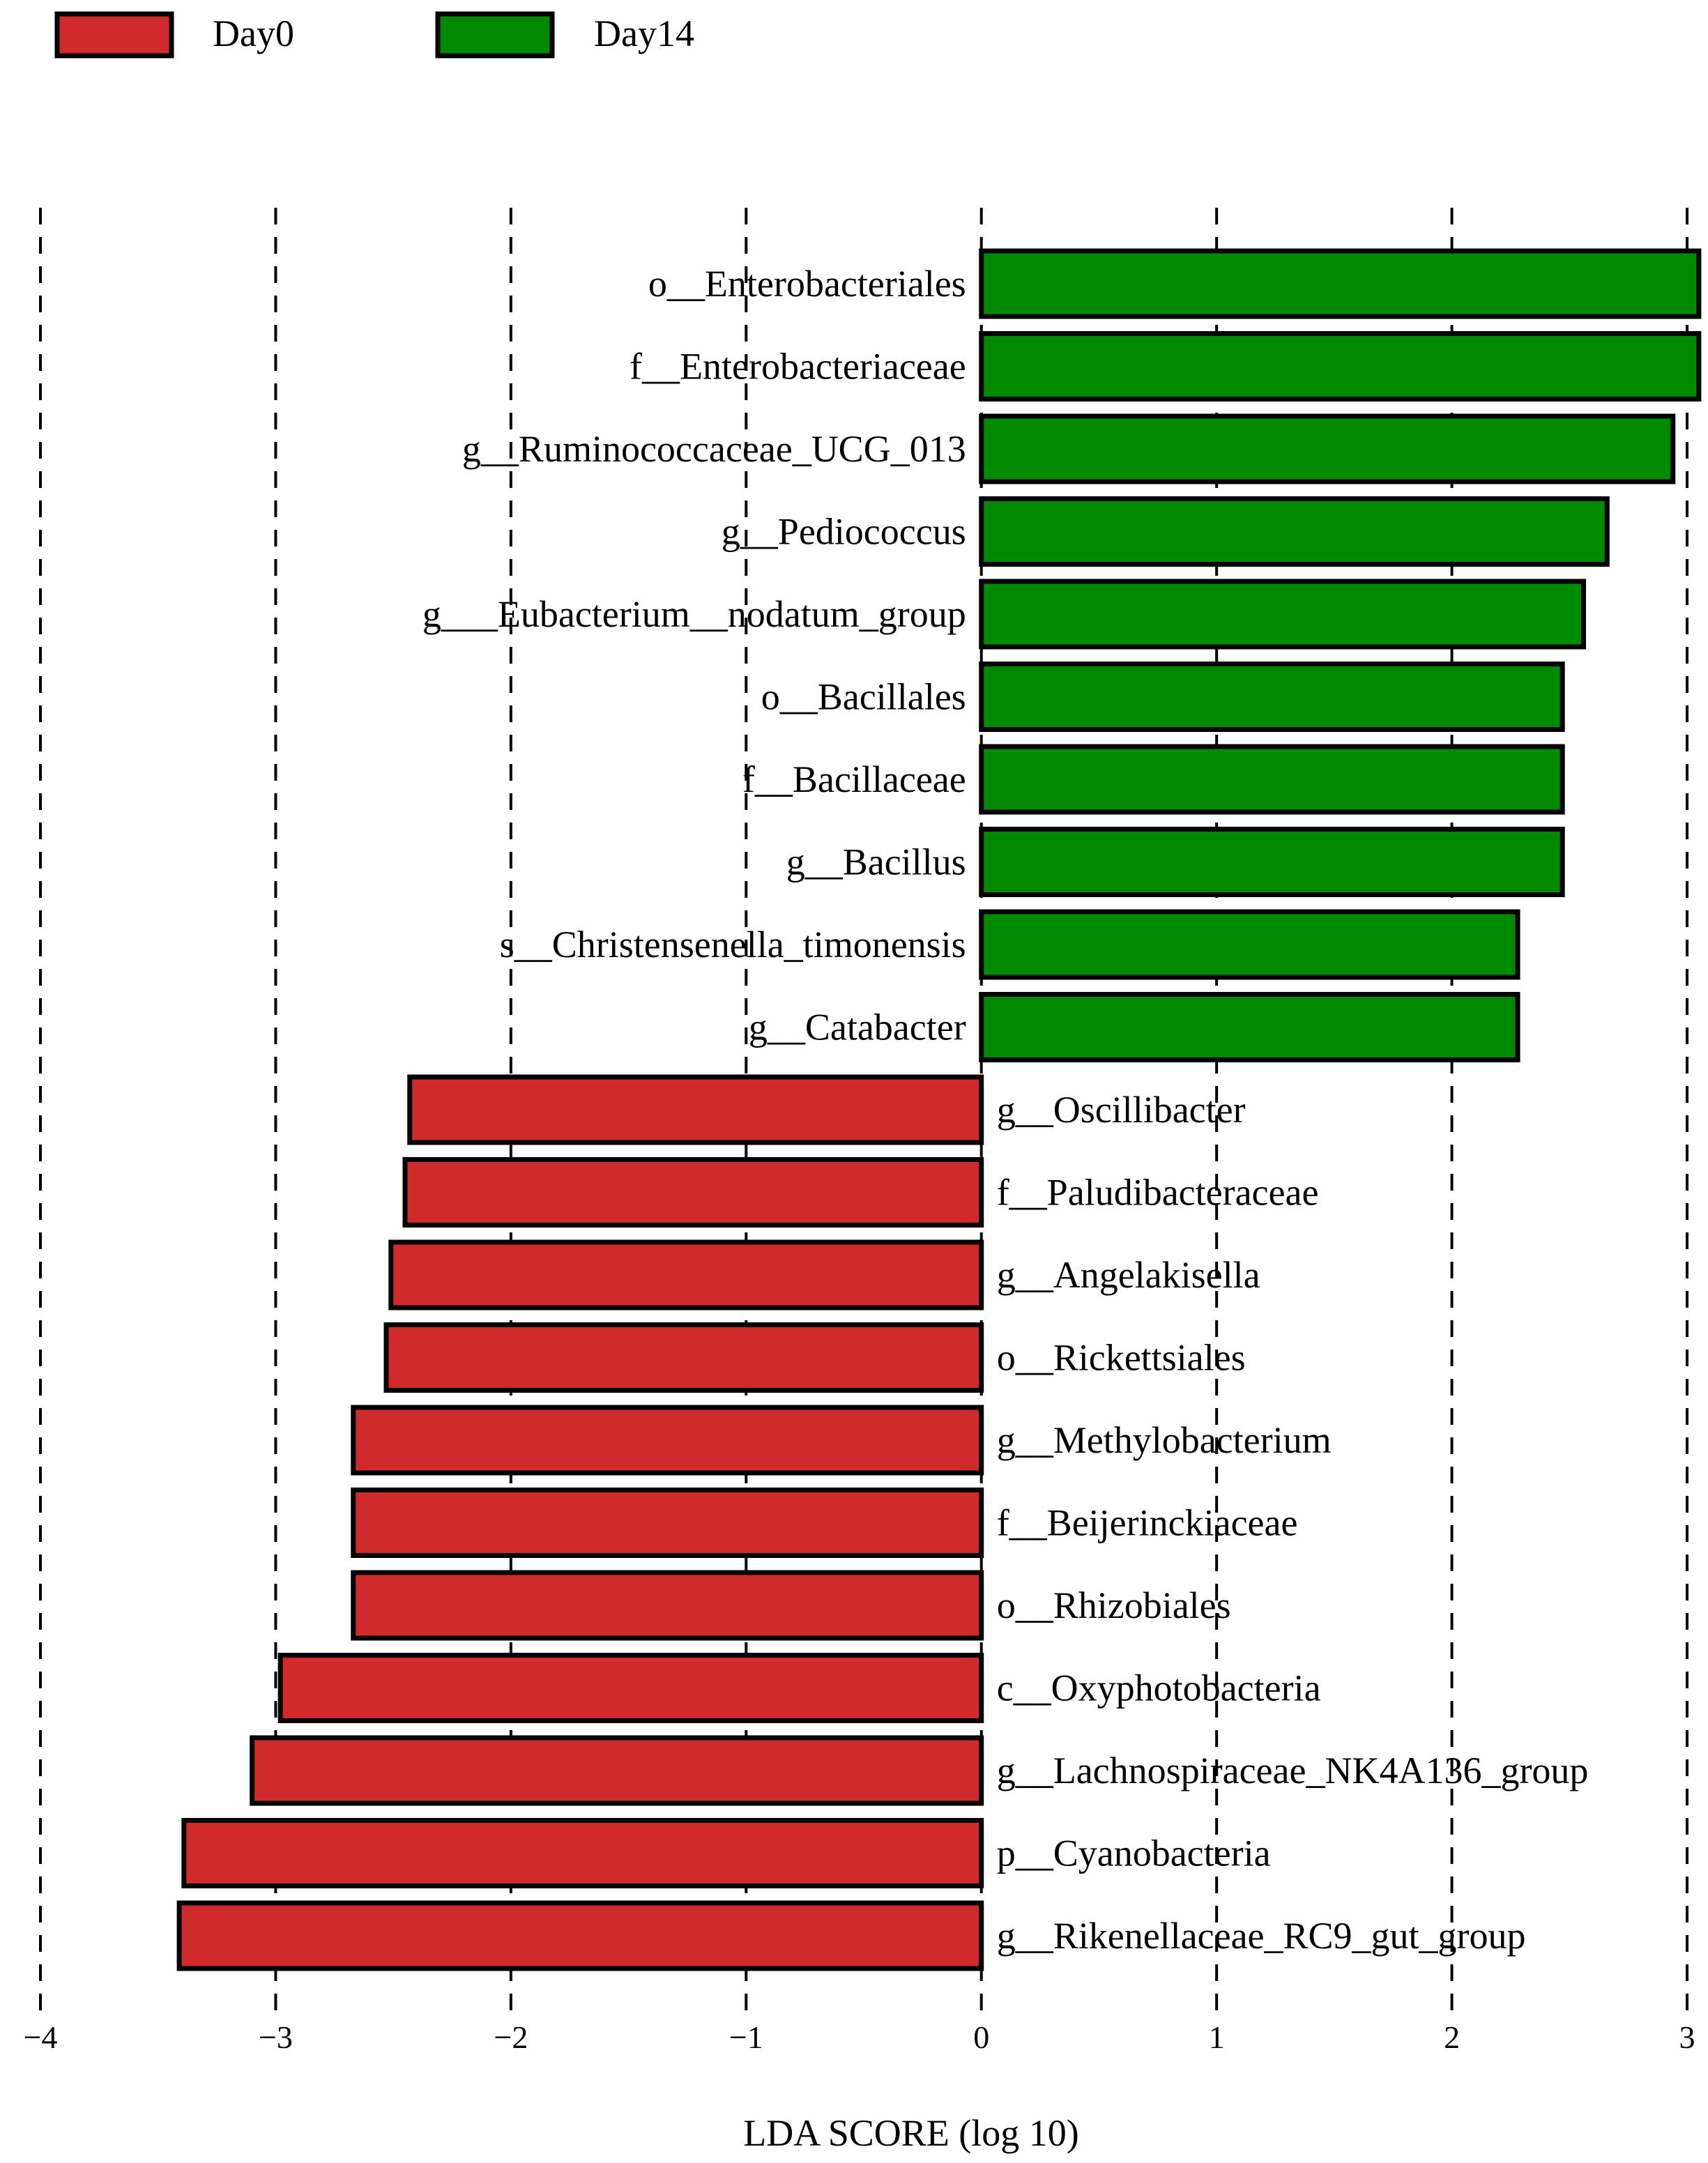 This screenshot has width=1708, height=2163. Describe the element at coordinates (807, 284) in the screenshot. I see `bar-label: o__Enterobacteriales` at that location.